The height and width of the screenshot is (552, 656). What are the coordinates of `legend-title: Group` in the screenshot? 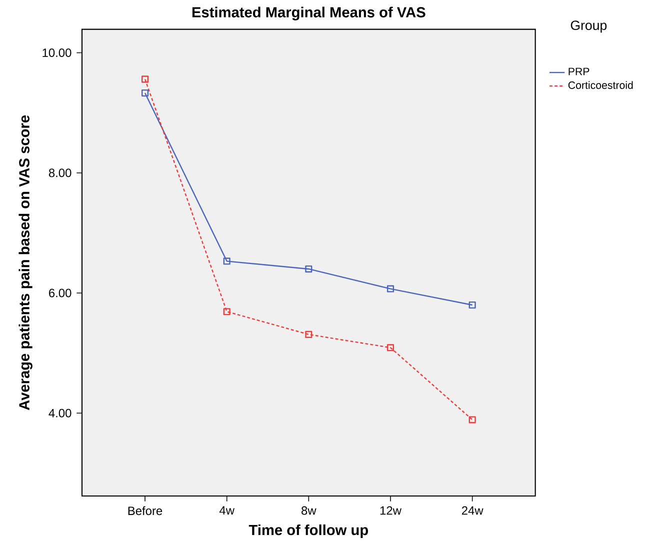 It's located at (588, 26).